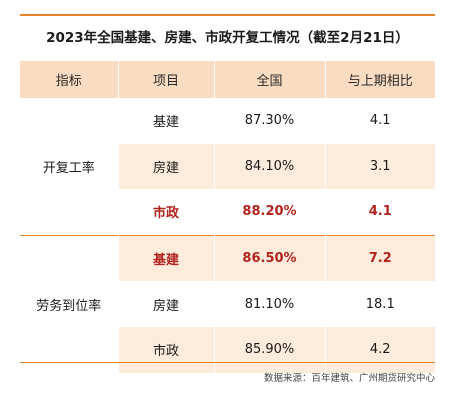  What do you see at coordinates (166, 79) in the screenshot?
I see `header-item: 项目` at bounding box center [166, 79].